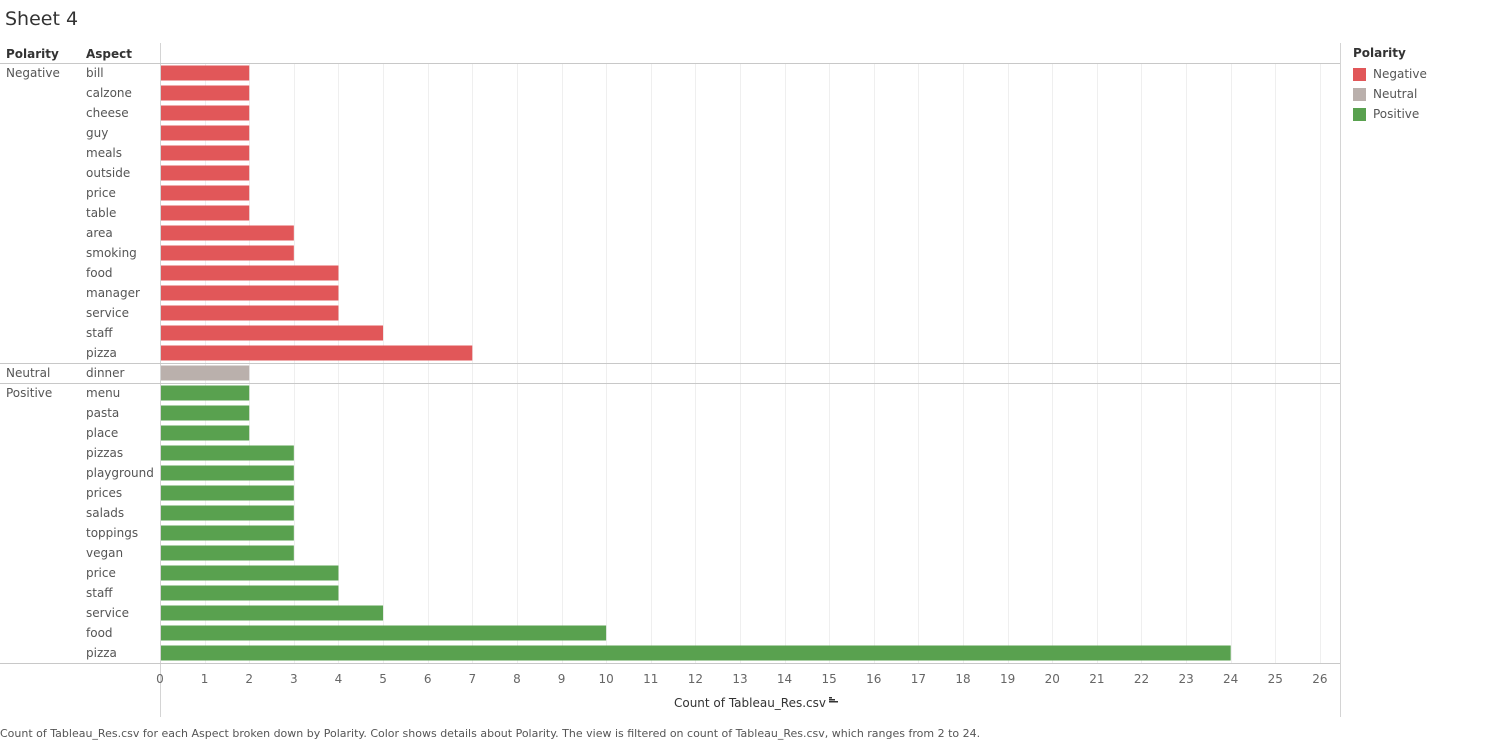 This screenshot has height=744, width=1492. What do you see at coordinates (28, 373) in the screenshot?
I see `polarity-label-neutral: Neutral` at bounding box center [28, 373].